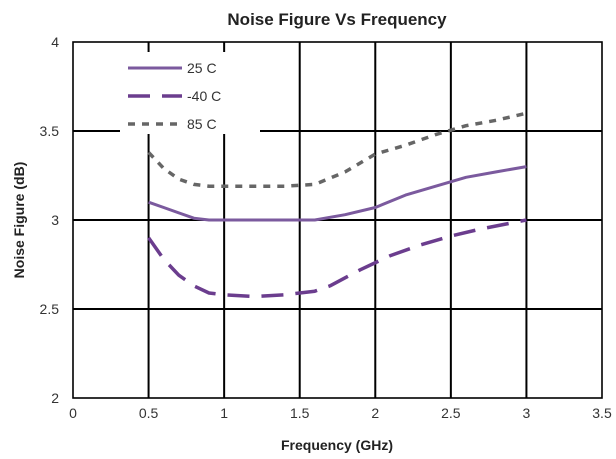 The image size is (616, 459). Describe the element at coordinates (149, 413) in the screenshot. I see `x-tick-label: 0.5` at that location.